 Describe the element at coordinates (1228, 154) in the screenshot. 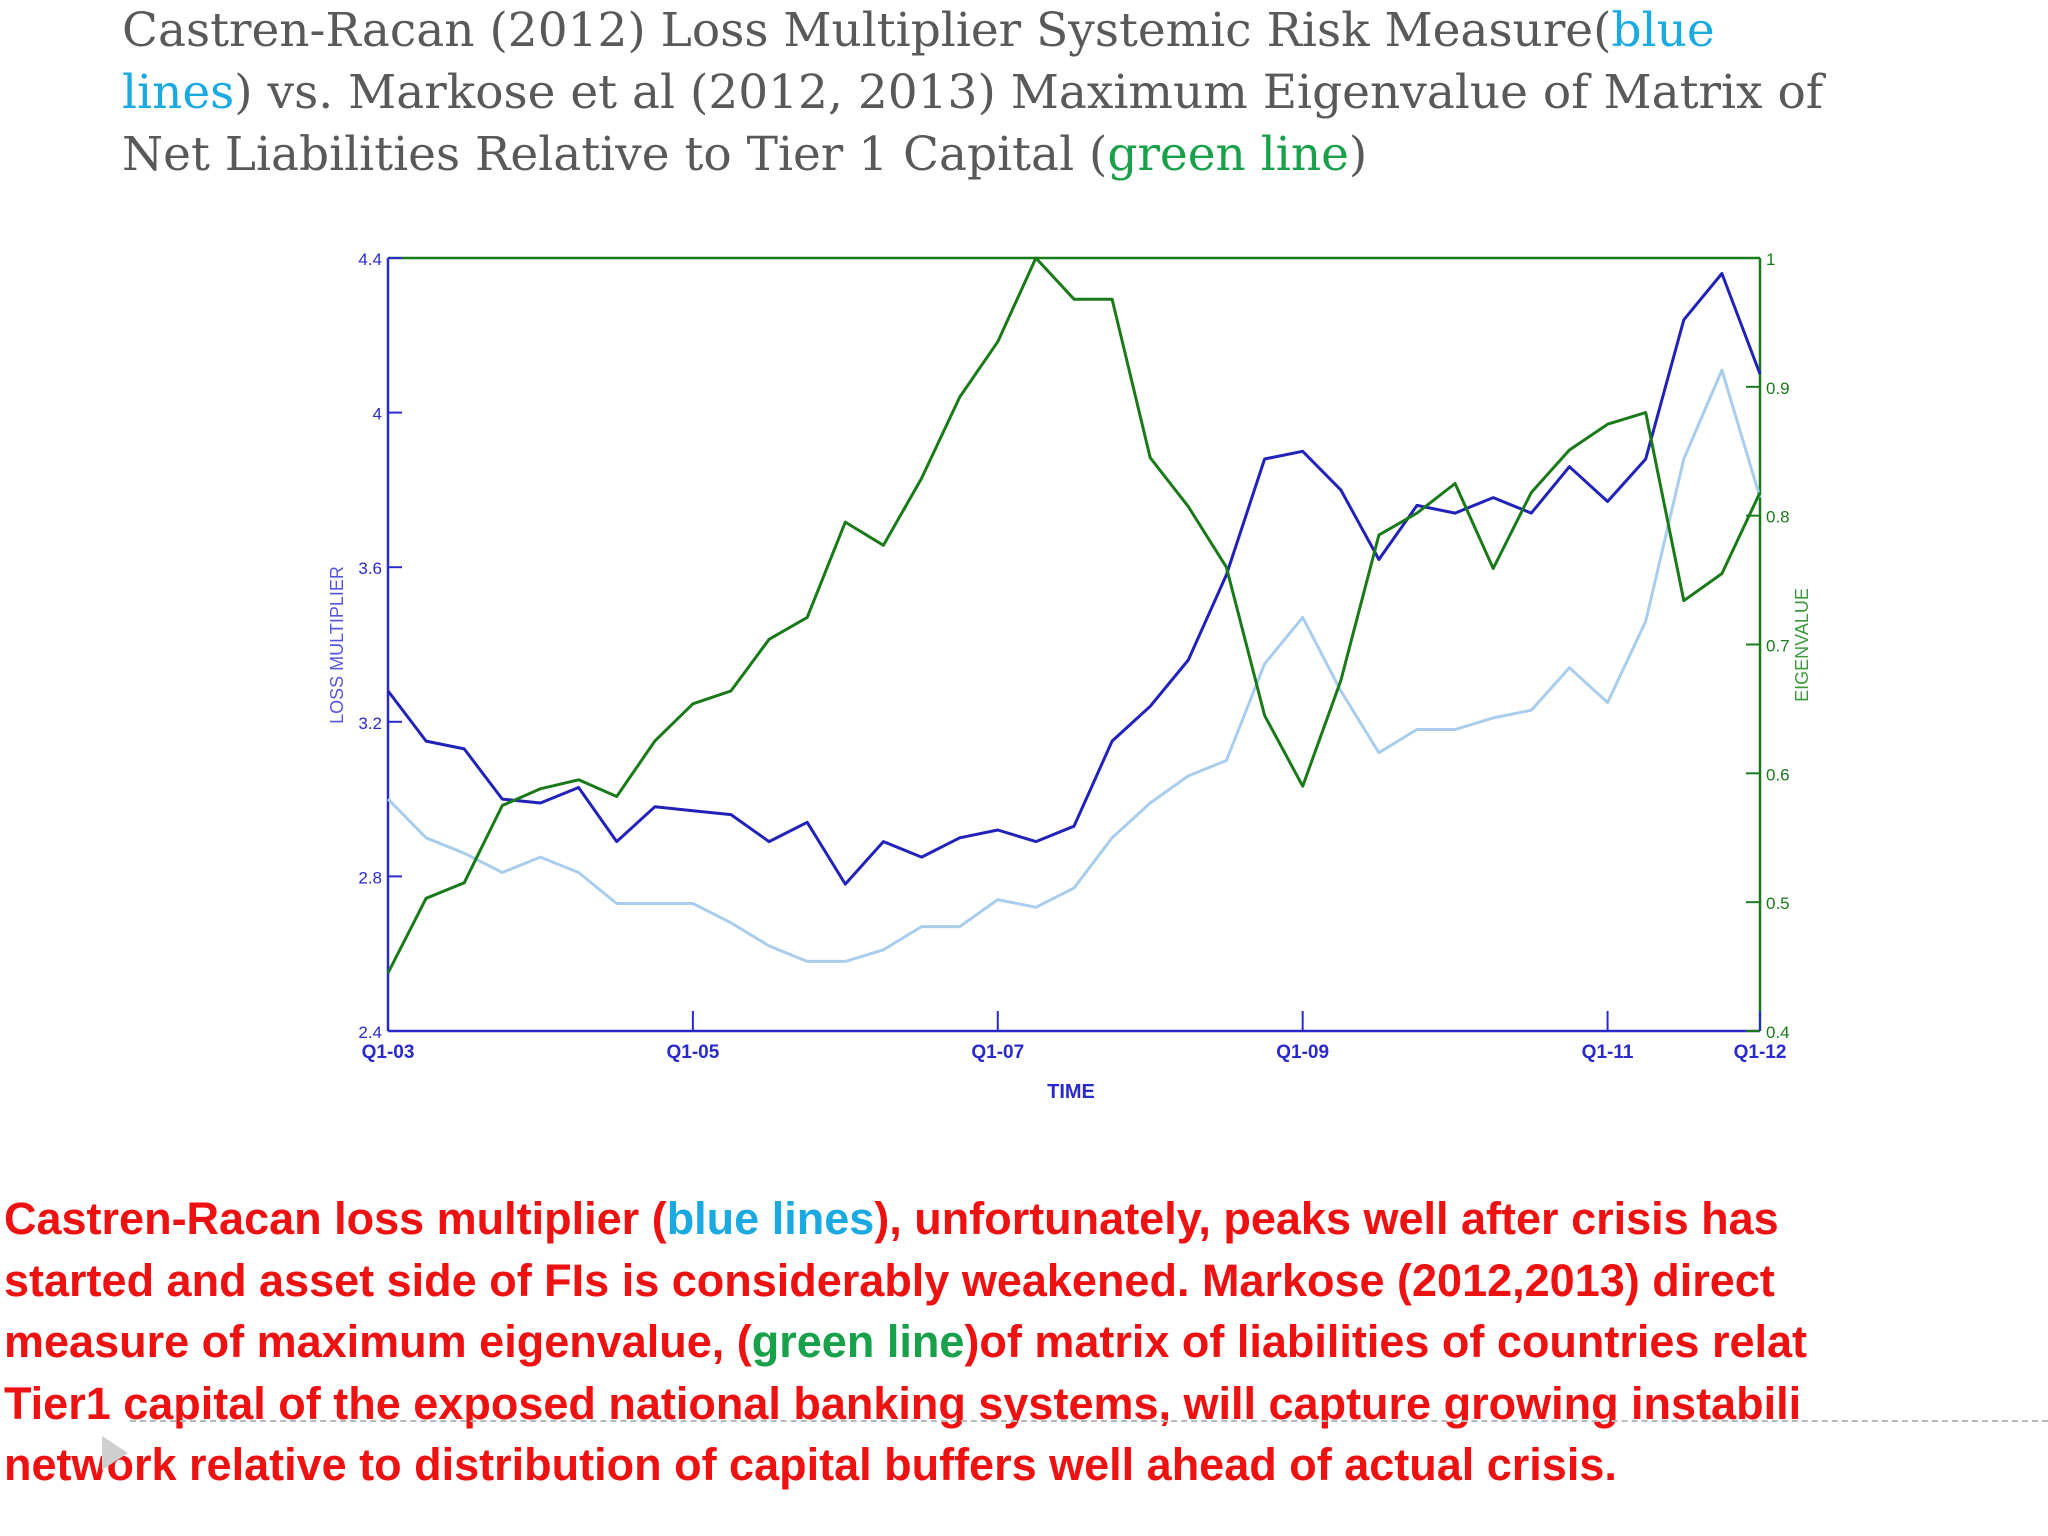

I see `title-green-words: green line` at that location.